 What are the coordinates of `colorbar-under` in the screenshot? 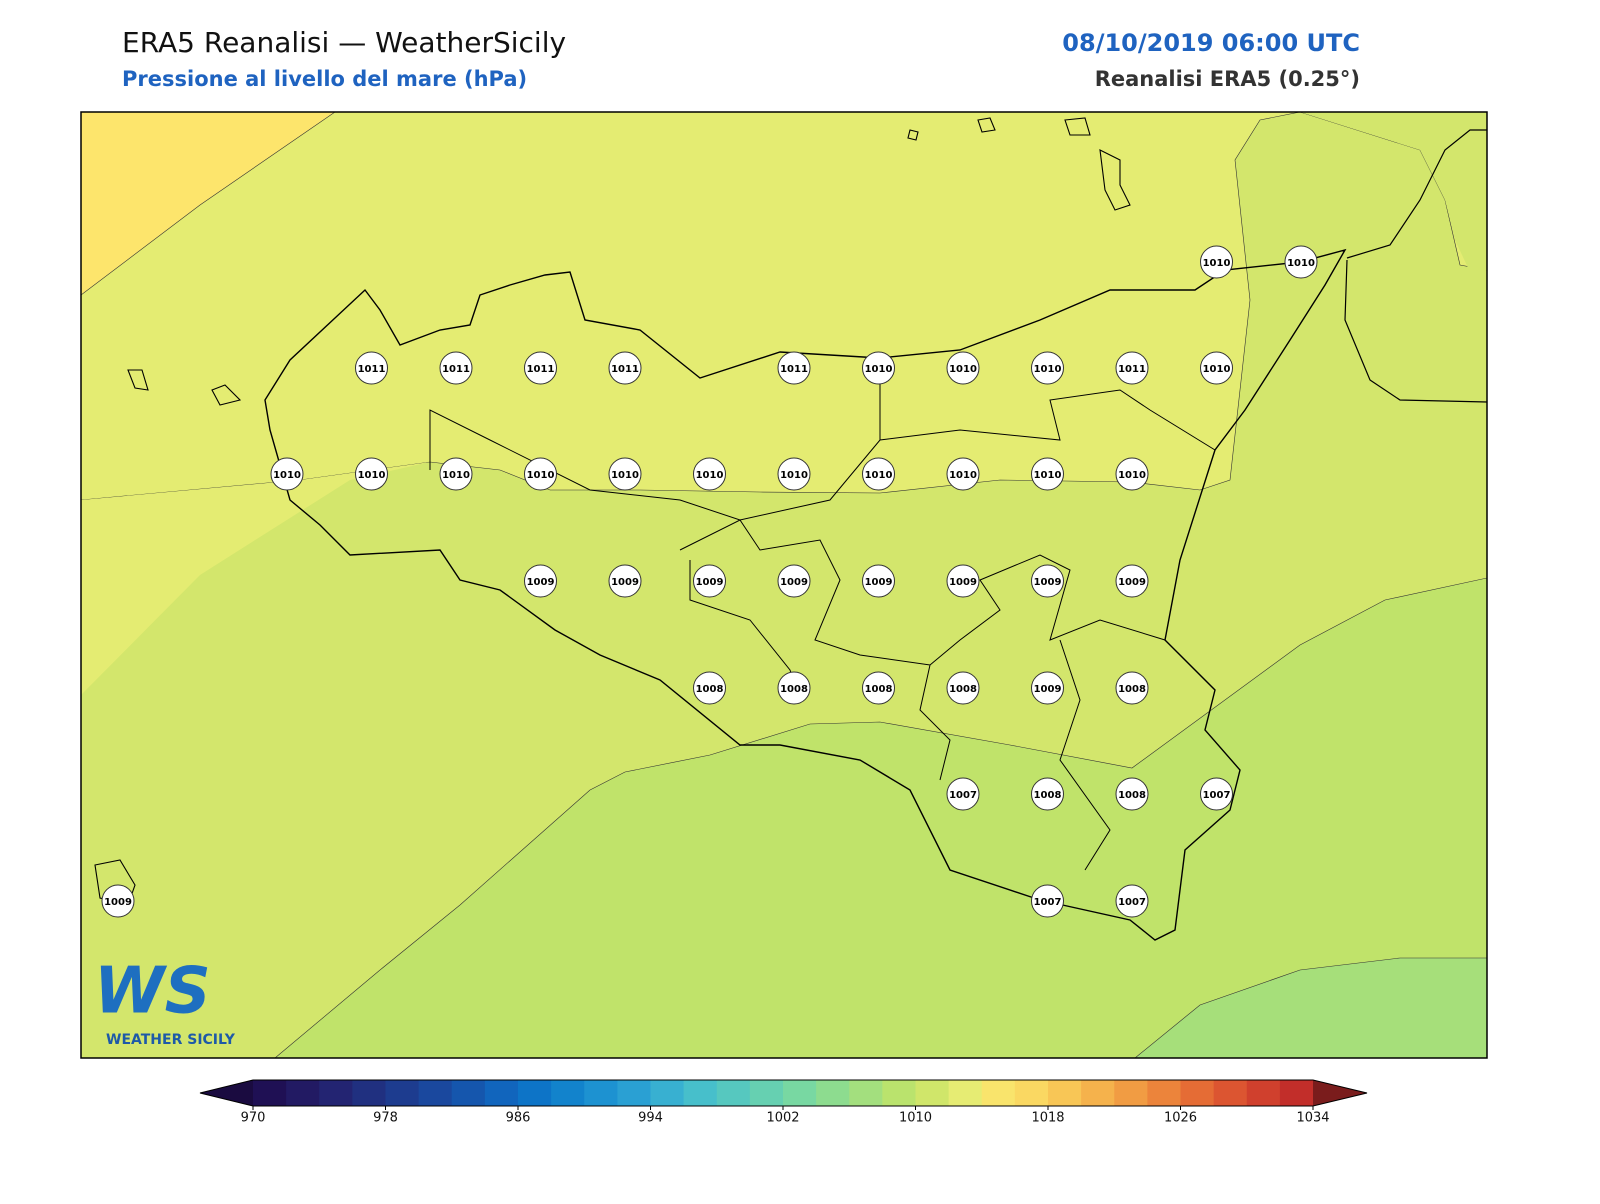 It's located at (226, 1093).